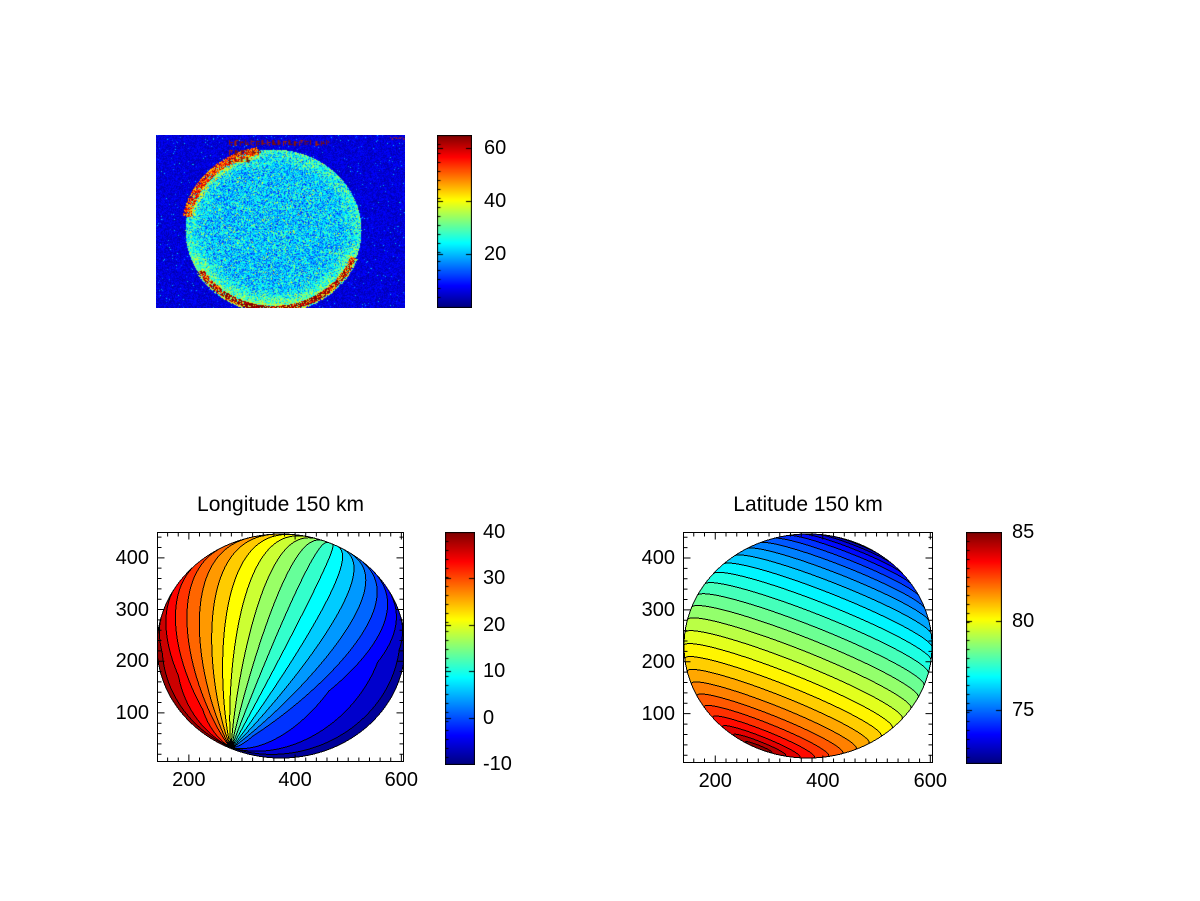  I want to click on colorbar-tick-label: 0, so click(489, 717).